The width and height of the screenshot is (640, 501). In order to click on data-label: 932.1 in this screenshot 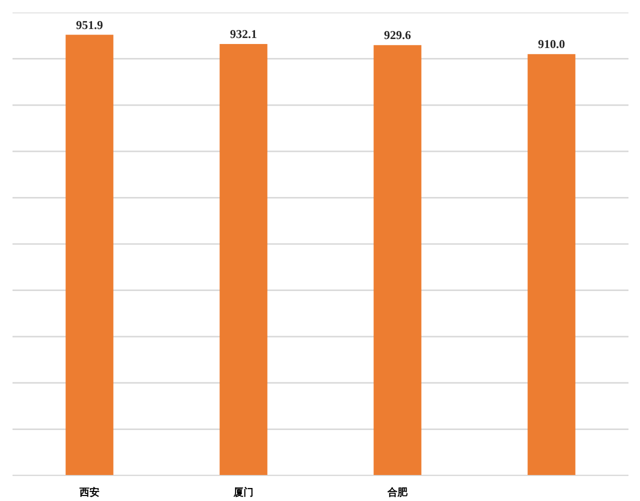, I will do `click(243, 33)`.